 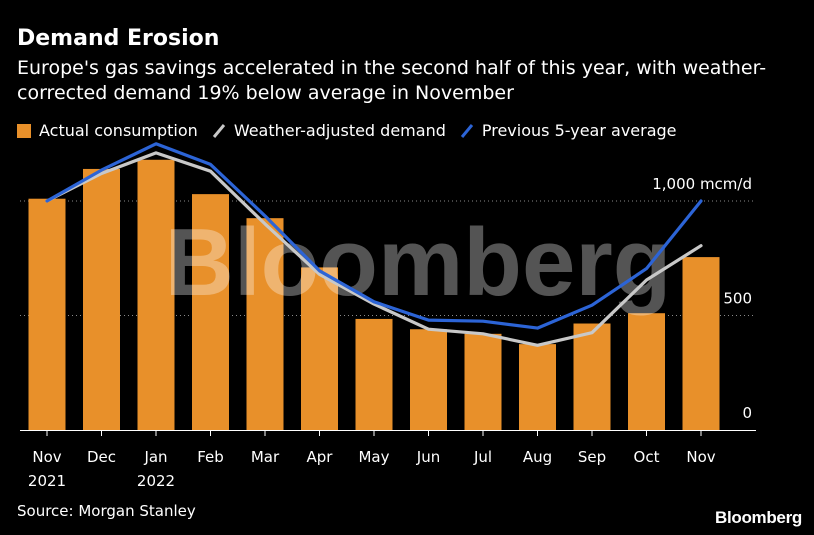 What do you see at coordinates (118, 38) in the screenshot?
I see `chart-title: Demand Erosion` at bounding box center [118, 38].